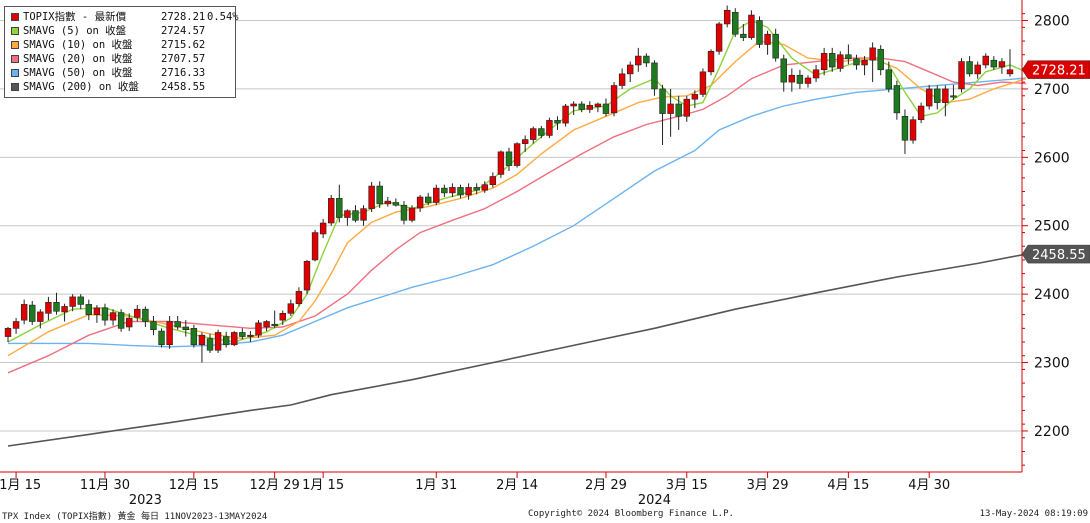 The image size is (1090, 523). What do you see at coordinates (194, 485) in the screenshot?
I see `x-tick-label: 12月 15` at bounding box center [194, 485].